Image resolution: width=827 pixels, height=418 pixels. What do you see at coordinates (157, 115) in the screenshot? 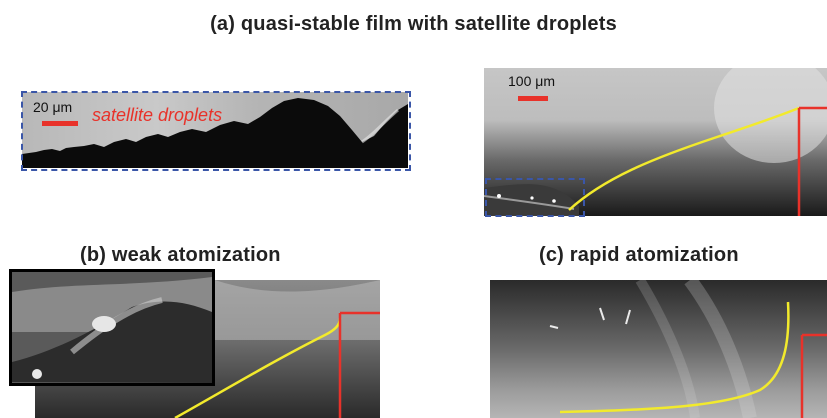
I see `satellite-droplets-annotation: satellite droplets` at bounding box center [157, 115].